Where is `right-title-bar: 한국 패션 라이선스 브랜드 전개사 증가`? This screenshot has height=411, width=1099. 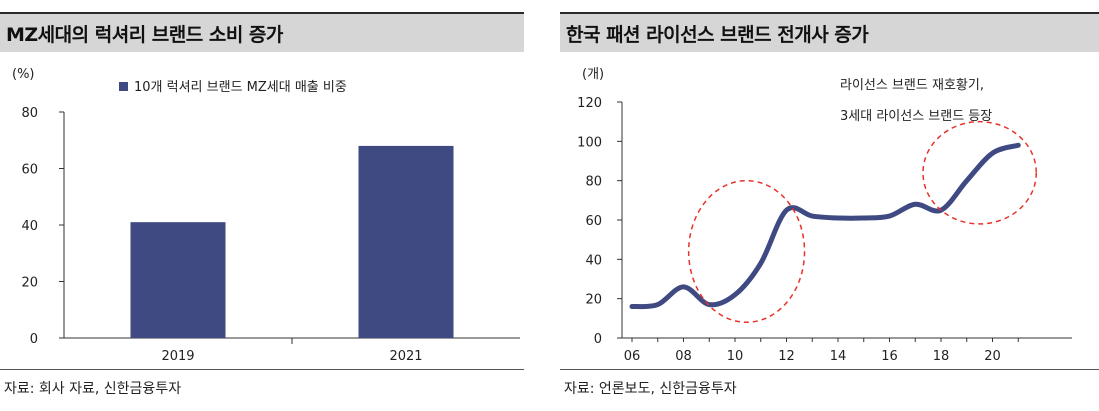 right-title-bar: 한국 패션 라이선스 브랜드 전개사 증가 is located at coordinates (829, 32).